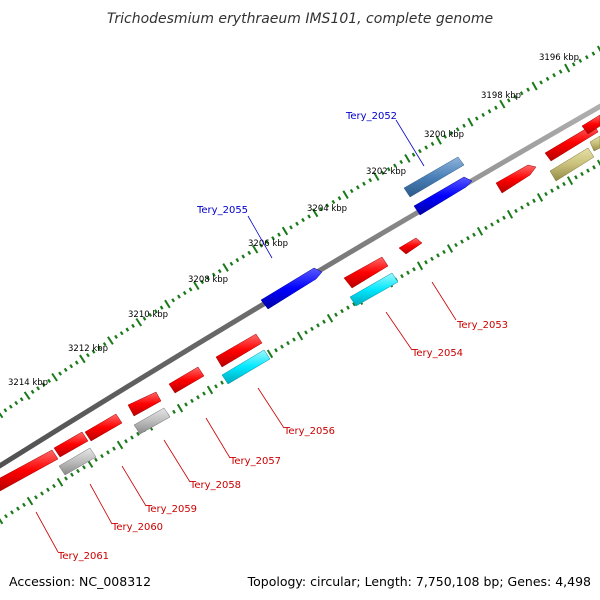  What do you see at coordinates (29, 470) in the screenshot?
I see `gene-tery-2061-arrow` at bounding box center [29, 470].